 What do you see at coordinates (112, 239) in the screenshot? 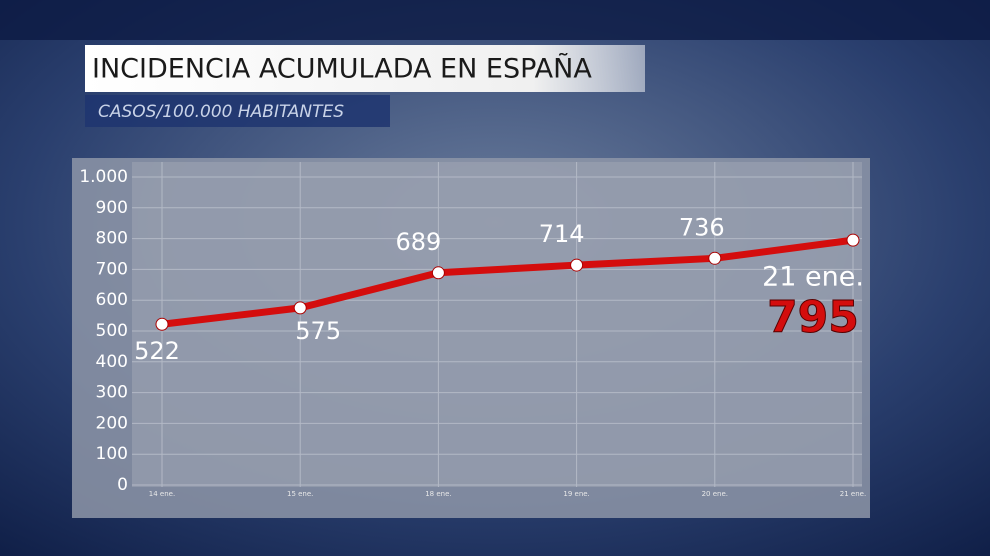
I see `y-tick-label: 800` at bounding box center [112, 239].